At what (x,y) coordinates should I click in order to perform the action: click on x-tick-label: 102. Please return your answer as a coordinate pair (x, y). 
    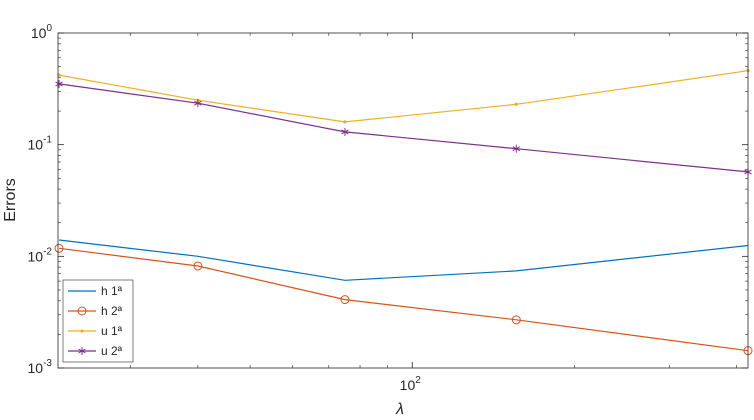
    Looking at the image, I should click on (411, 384).